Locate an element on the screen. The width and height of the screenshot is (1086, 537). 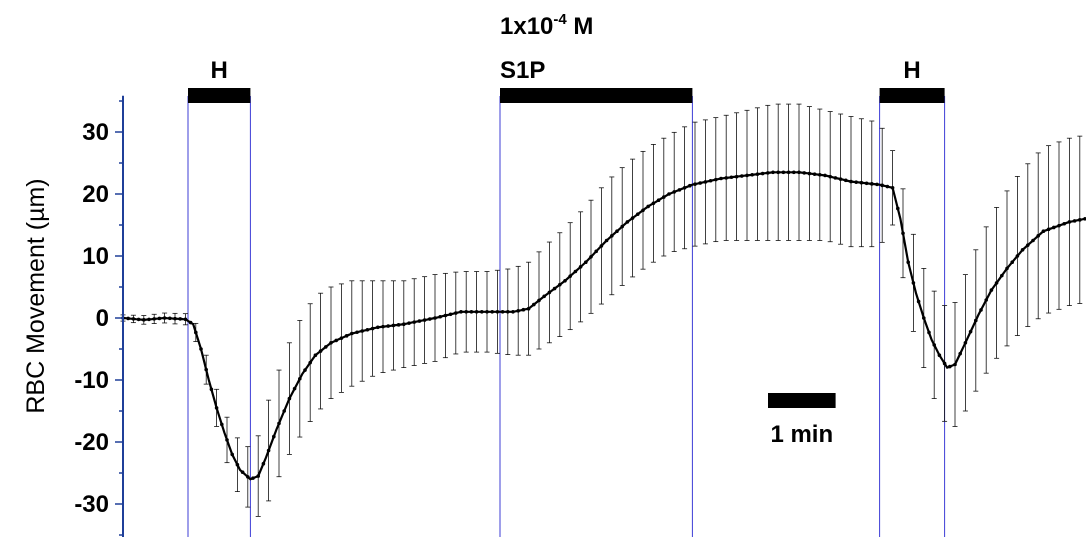
y-tick-label: -10 is located at coordinates (91, 380).